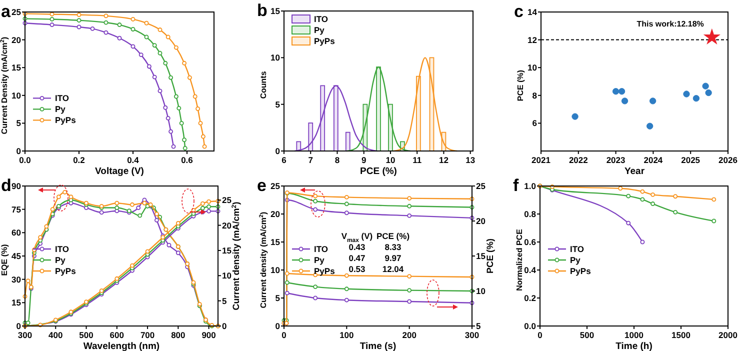  What do you see at coordinates (393, 236) in the screenshot?
I see `annotation: PCE (%)` at bounding box center [393, 236].